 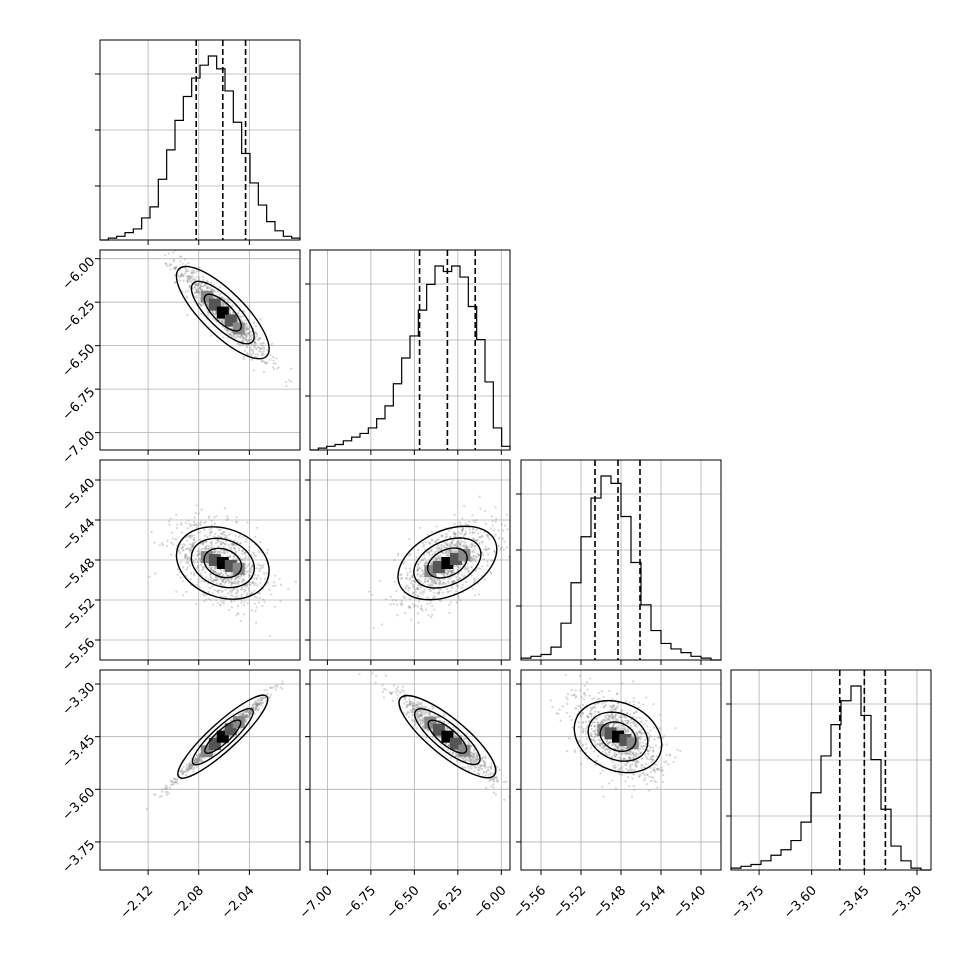 I want to click on scatter-area, so click(x=439, y=562).